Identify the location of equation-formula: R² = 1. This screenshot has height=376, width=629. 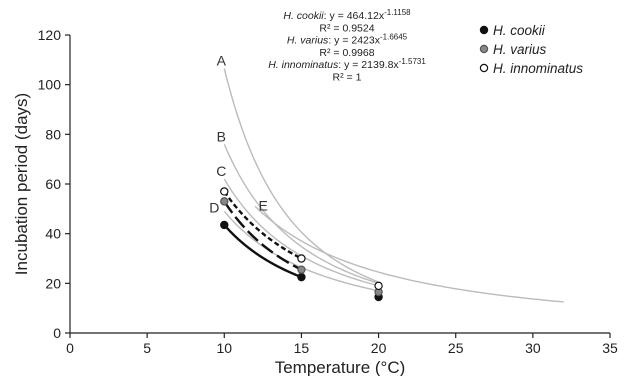
(347, 78).